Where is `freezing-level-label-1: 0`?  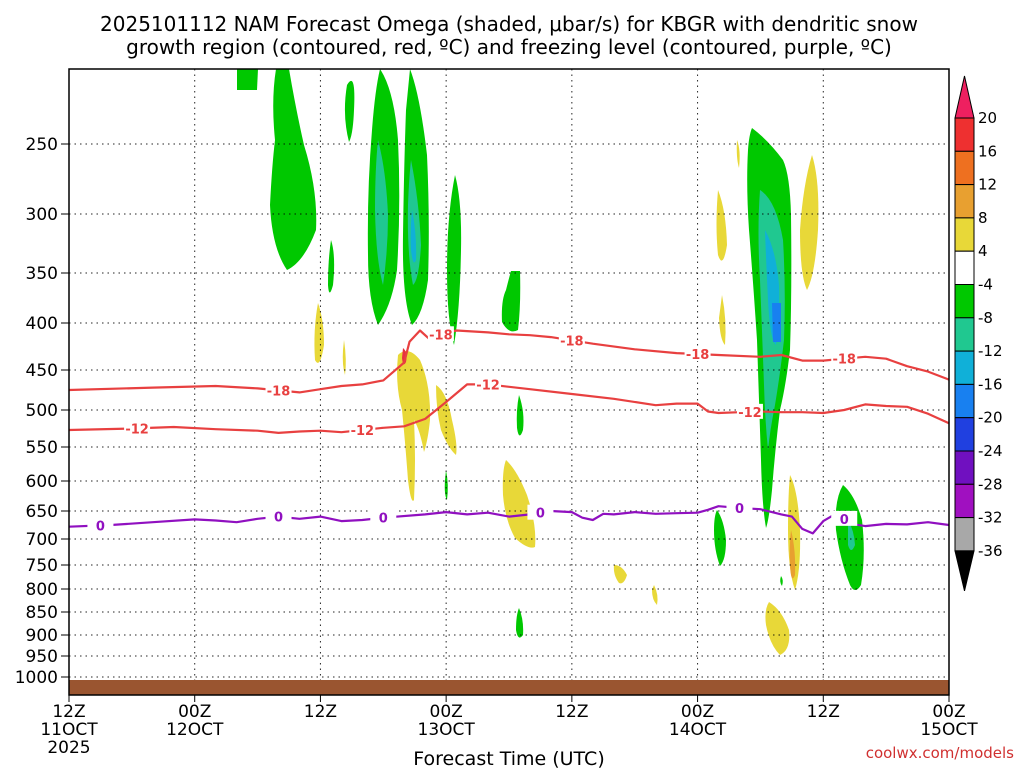 freezing-level-label-1: 0 is located at coordinates (278, 518).